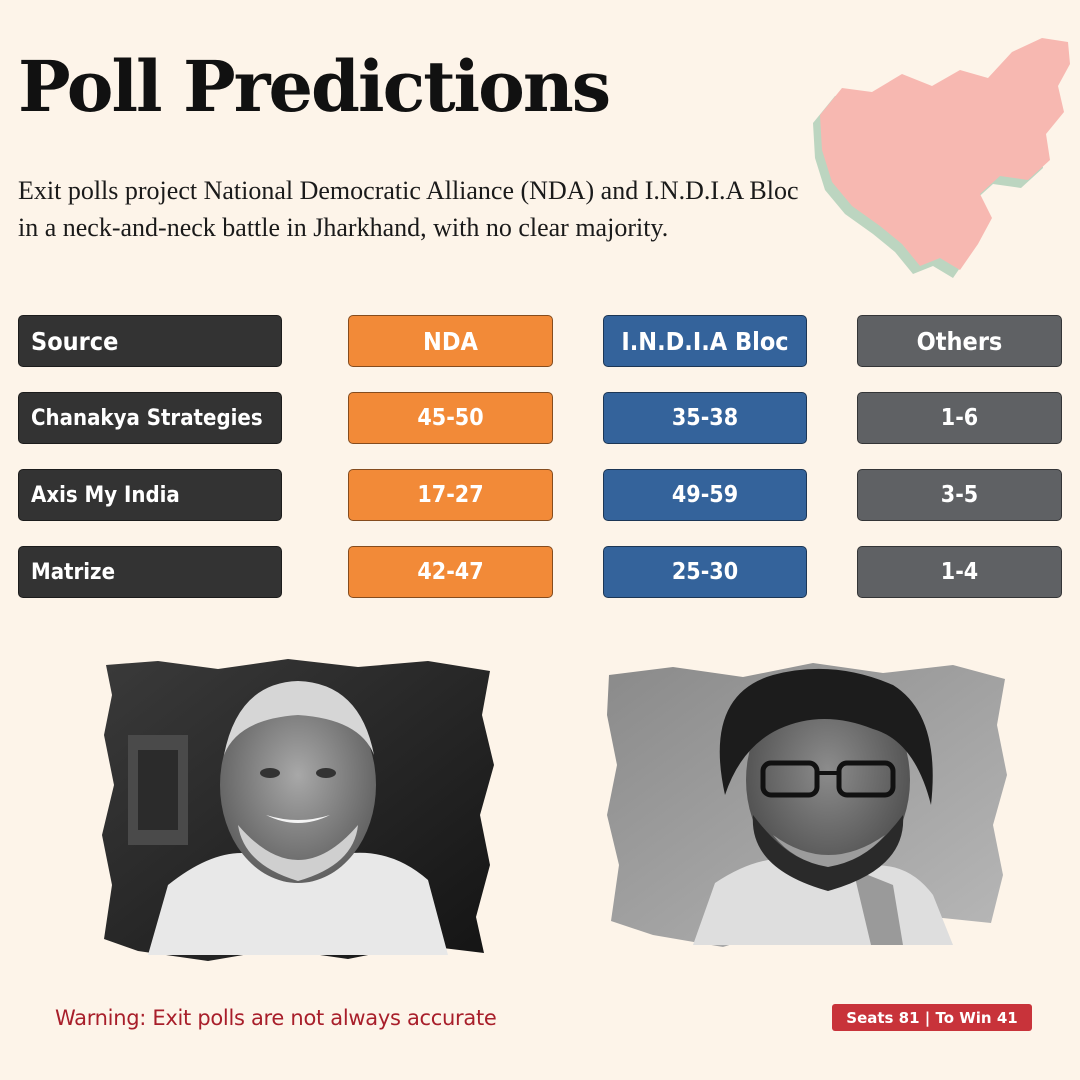 The image size is (1080, 1080). Describe the element at coordinates (314, 86) in the screenshot. I see `page-title: Poll Predictions` at that location.